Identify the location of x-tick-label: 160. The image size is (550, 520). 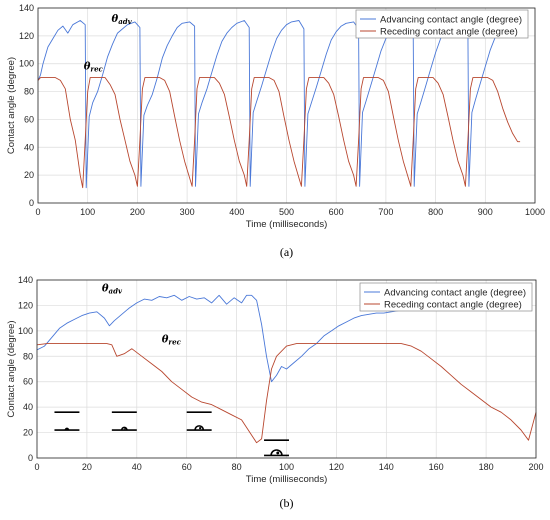
(436, 467).